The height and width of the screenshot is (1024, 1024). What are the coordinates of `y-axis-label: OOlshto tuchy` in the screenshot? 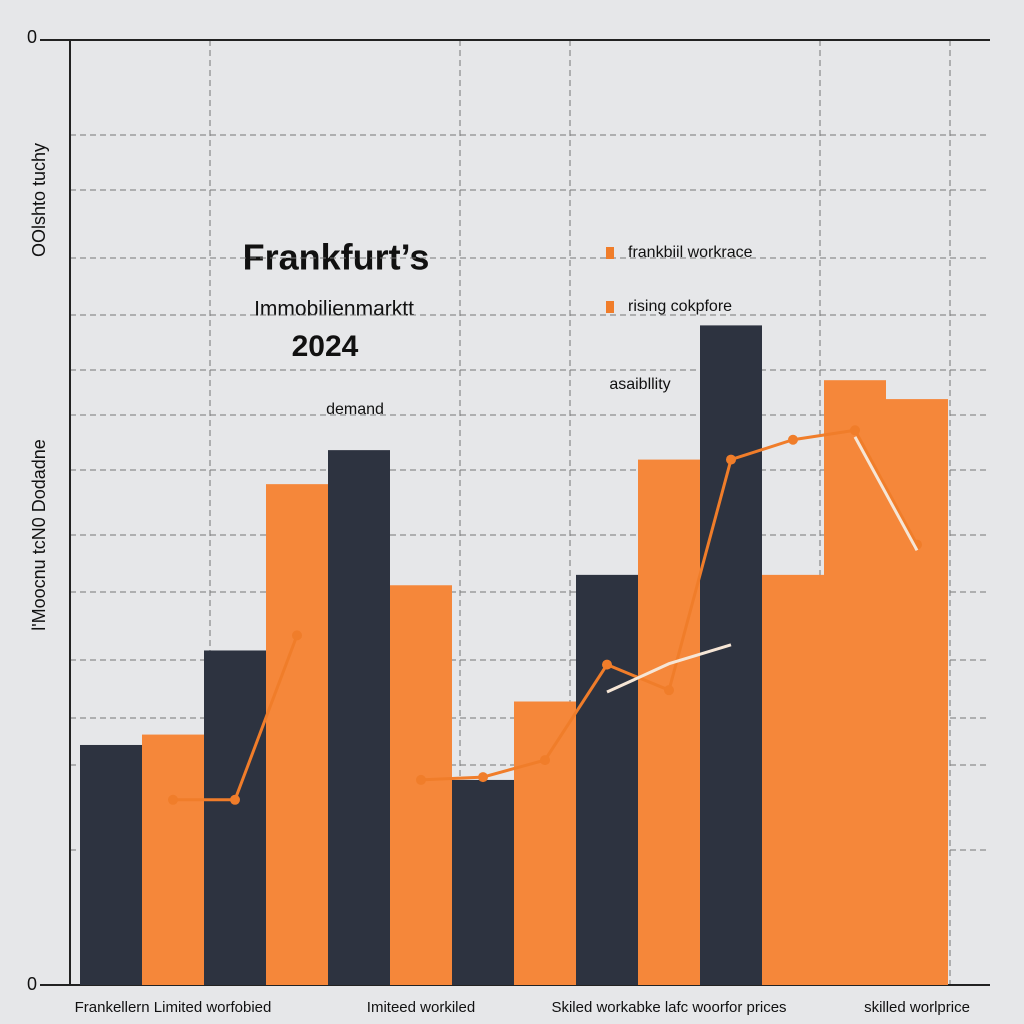 It's located at (39, 200).